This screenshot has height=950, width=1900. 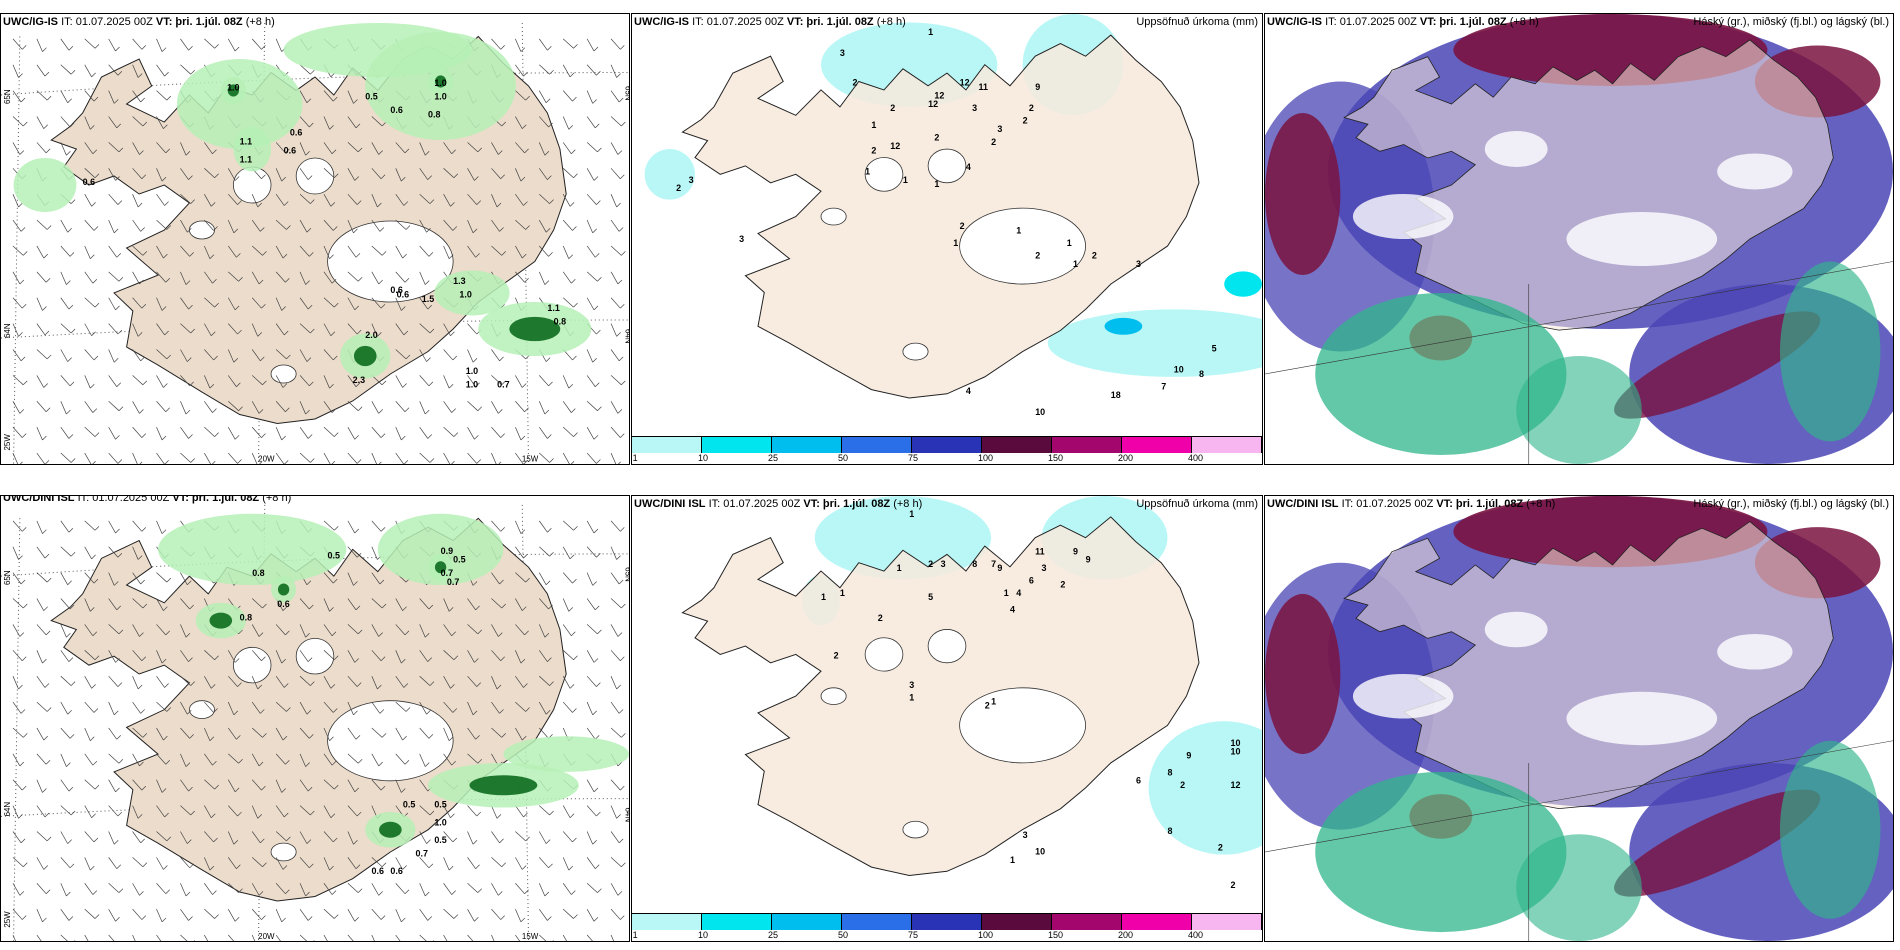 What do you see at coordinates (246, 160) in the screenshot?
I see `value-label: 1.1` at bounding box center [246, 160].